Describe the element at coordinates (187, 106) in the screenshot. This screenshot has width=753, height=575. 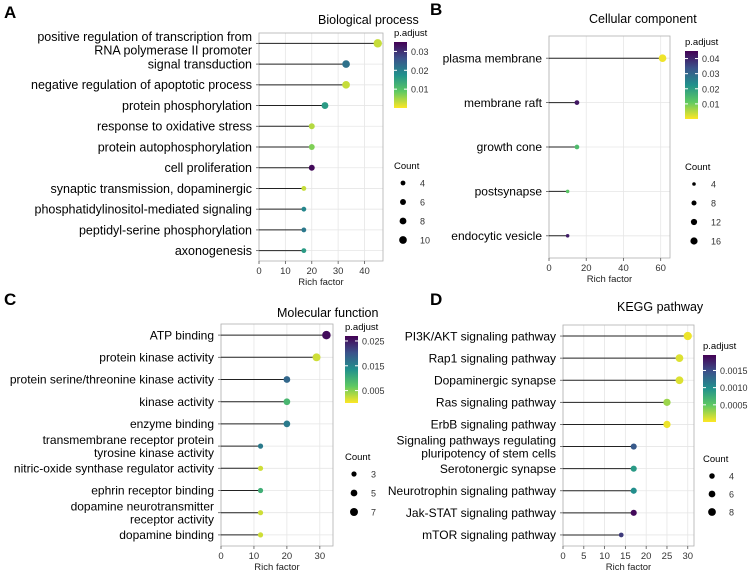
I see `category-label: protein phosphorylation` at that location.